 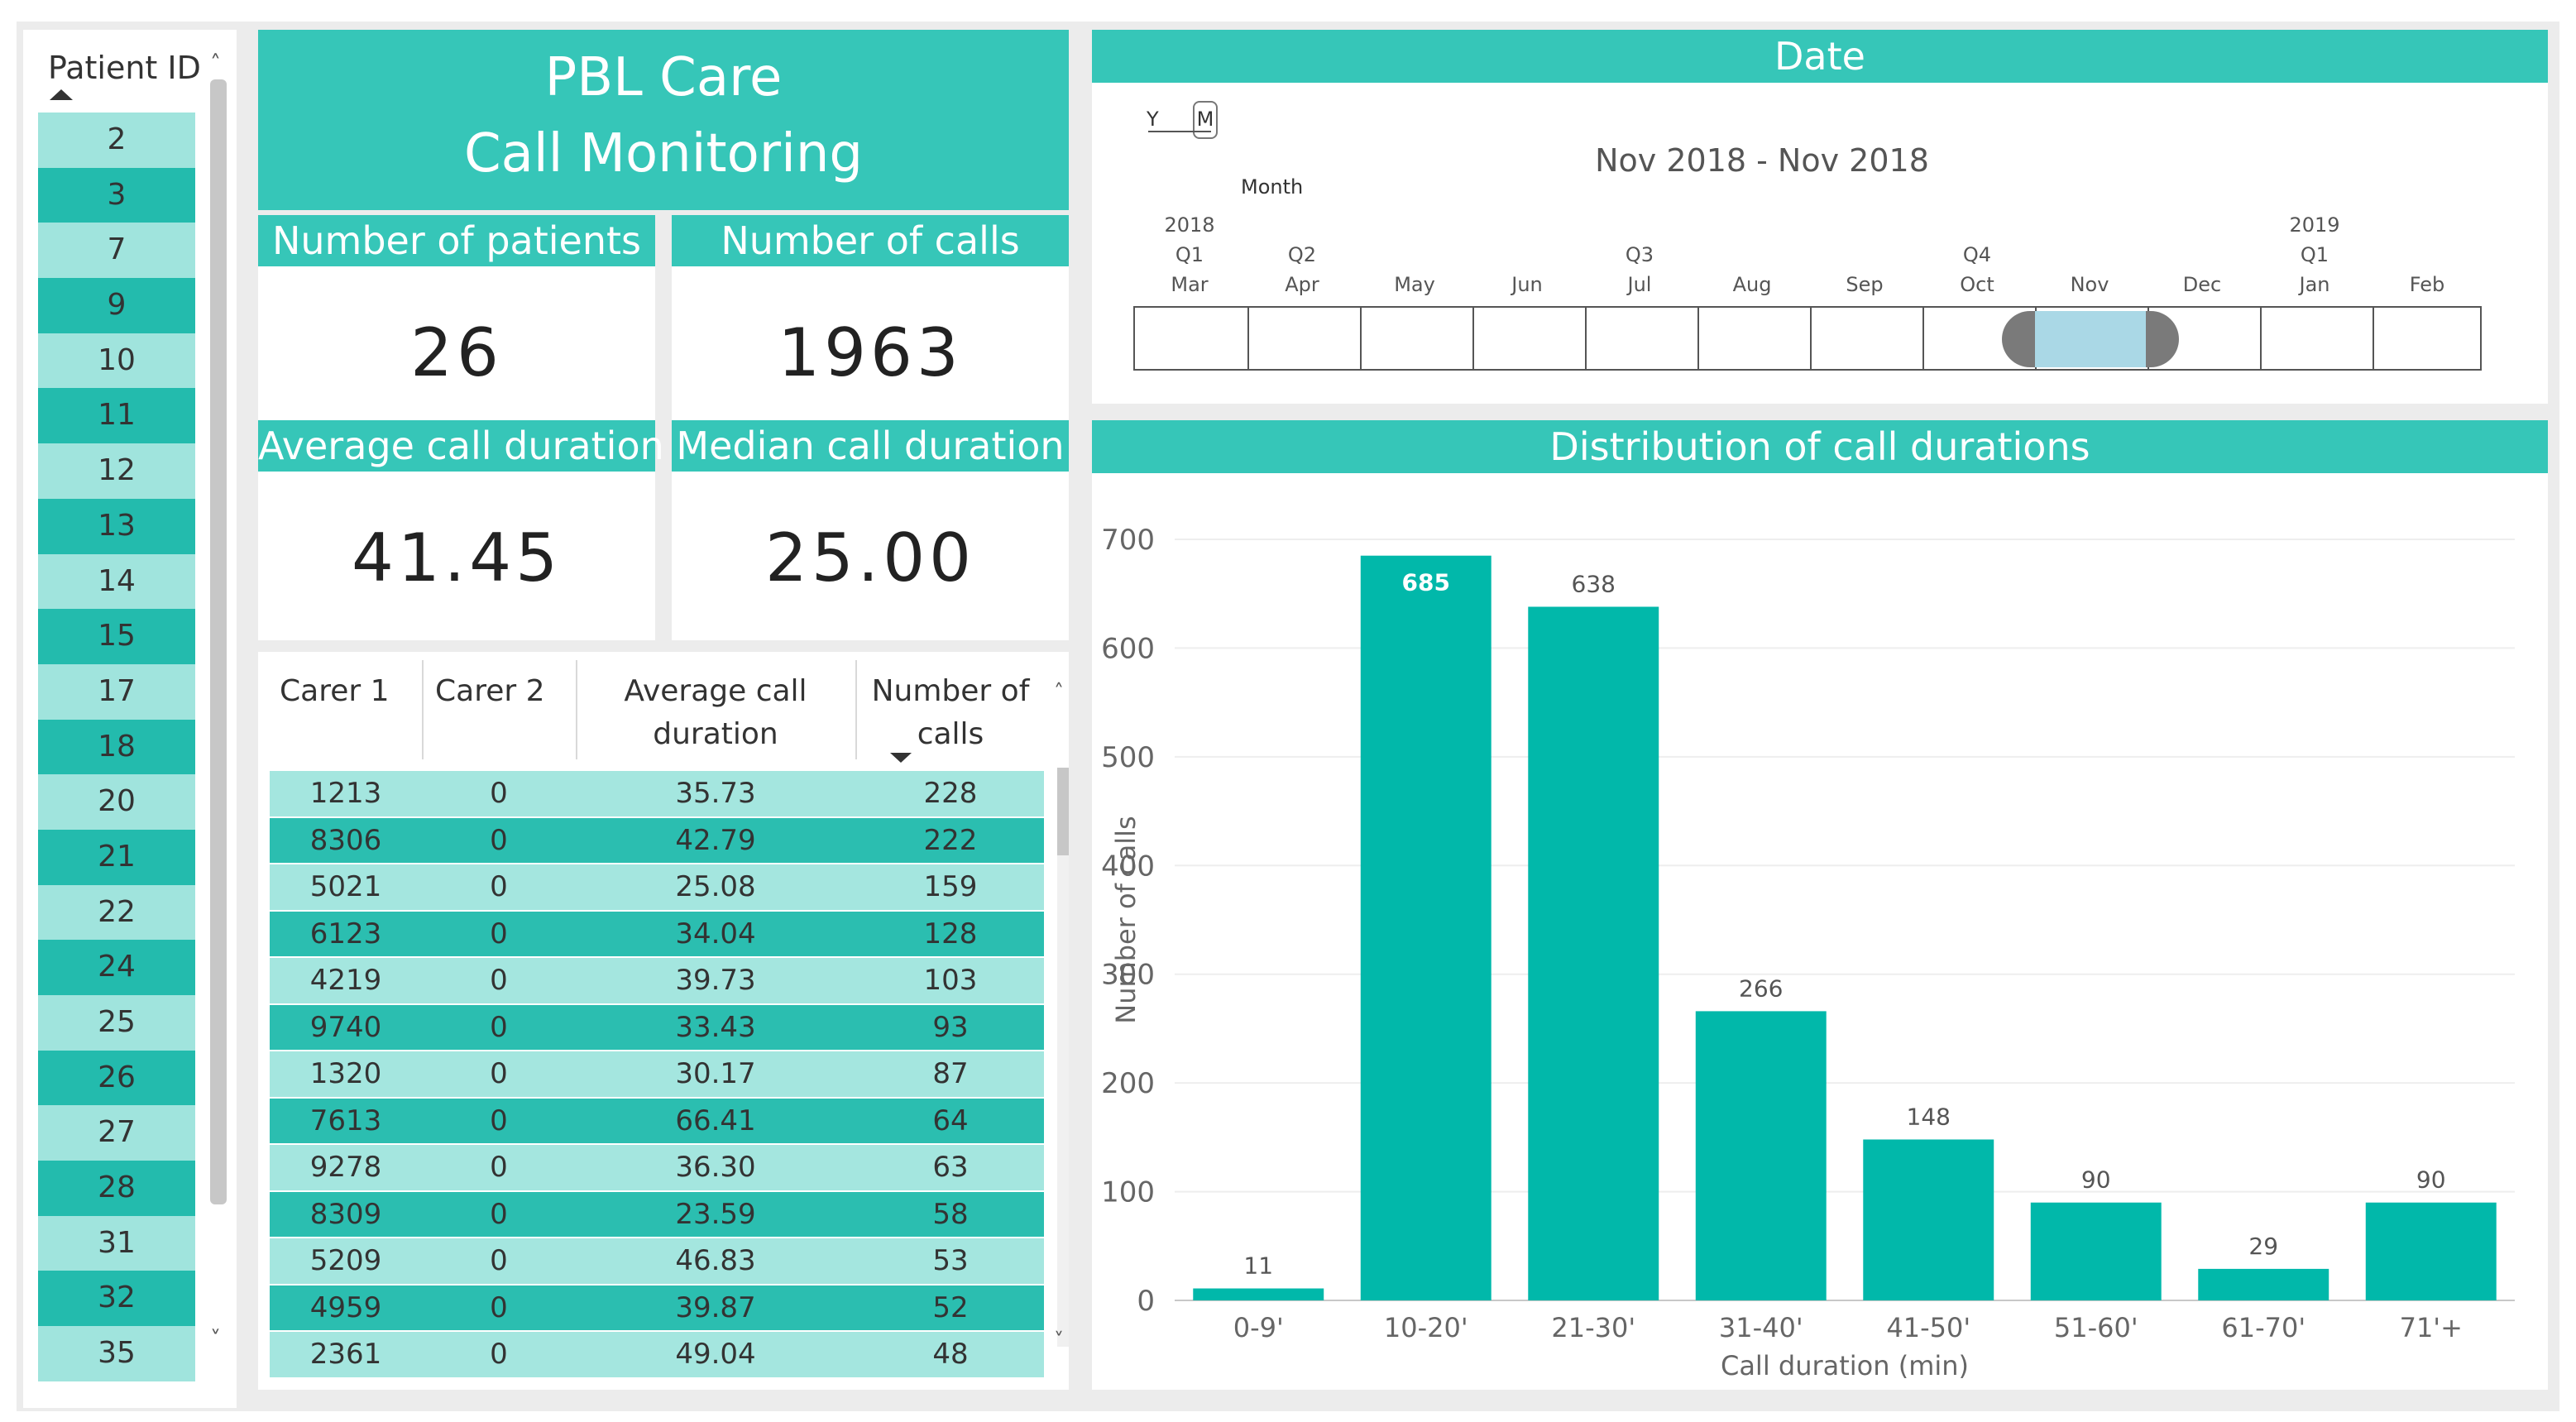 I want to click on month-option: M, so click(x=1205, y=120).